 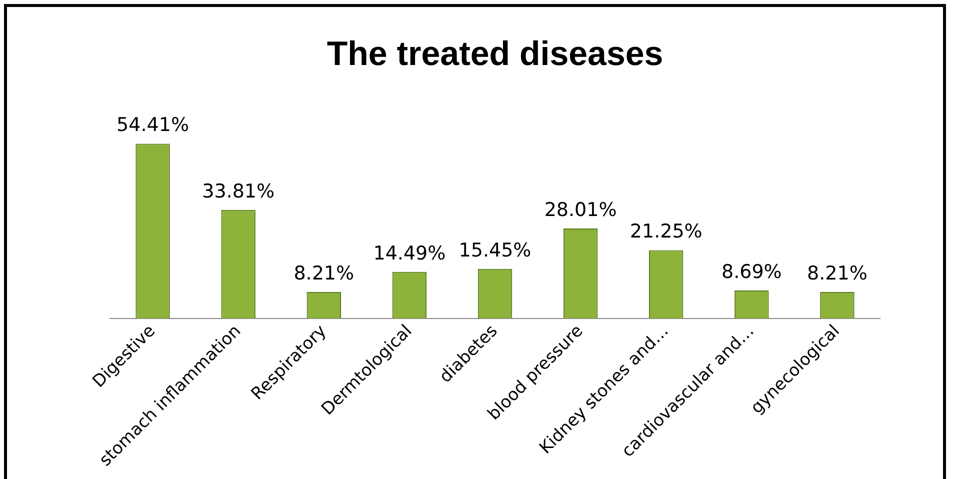 I want to click on data-label: 54.41%, so click(x=153, y=125).